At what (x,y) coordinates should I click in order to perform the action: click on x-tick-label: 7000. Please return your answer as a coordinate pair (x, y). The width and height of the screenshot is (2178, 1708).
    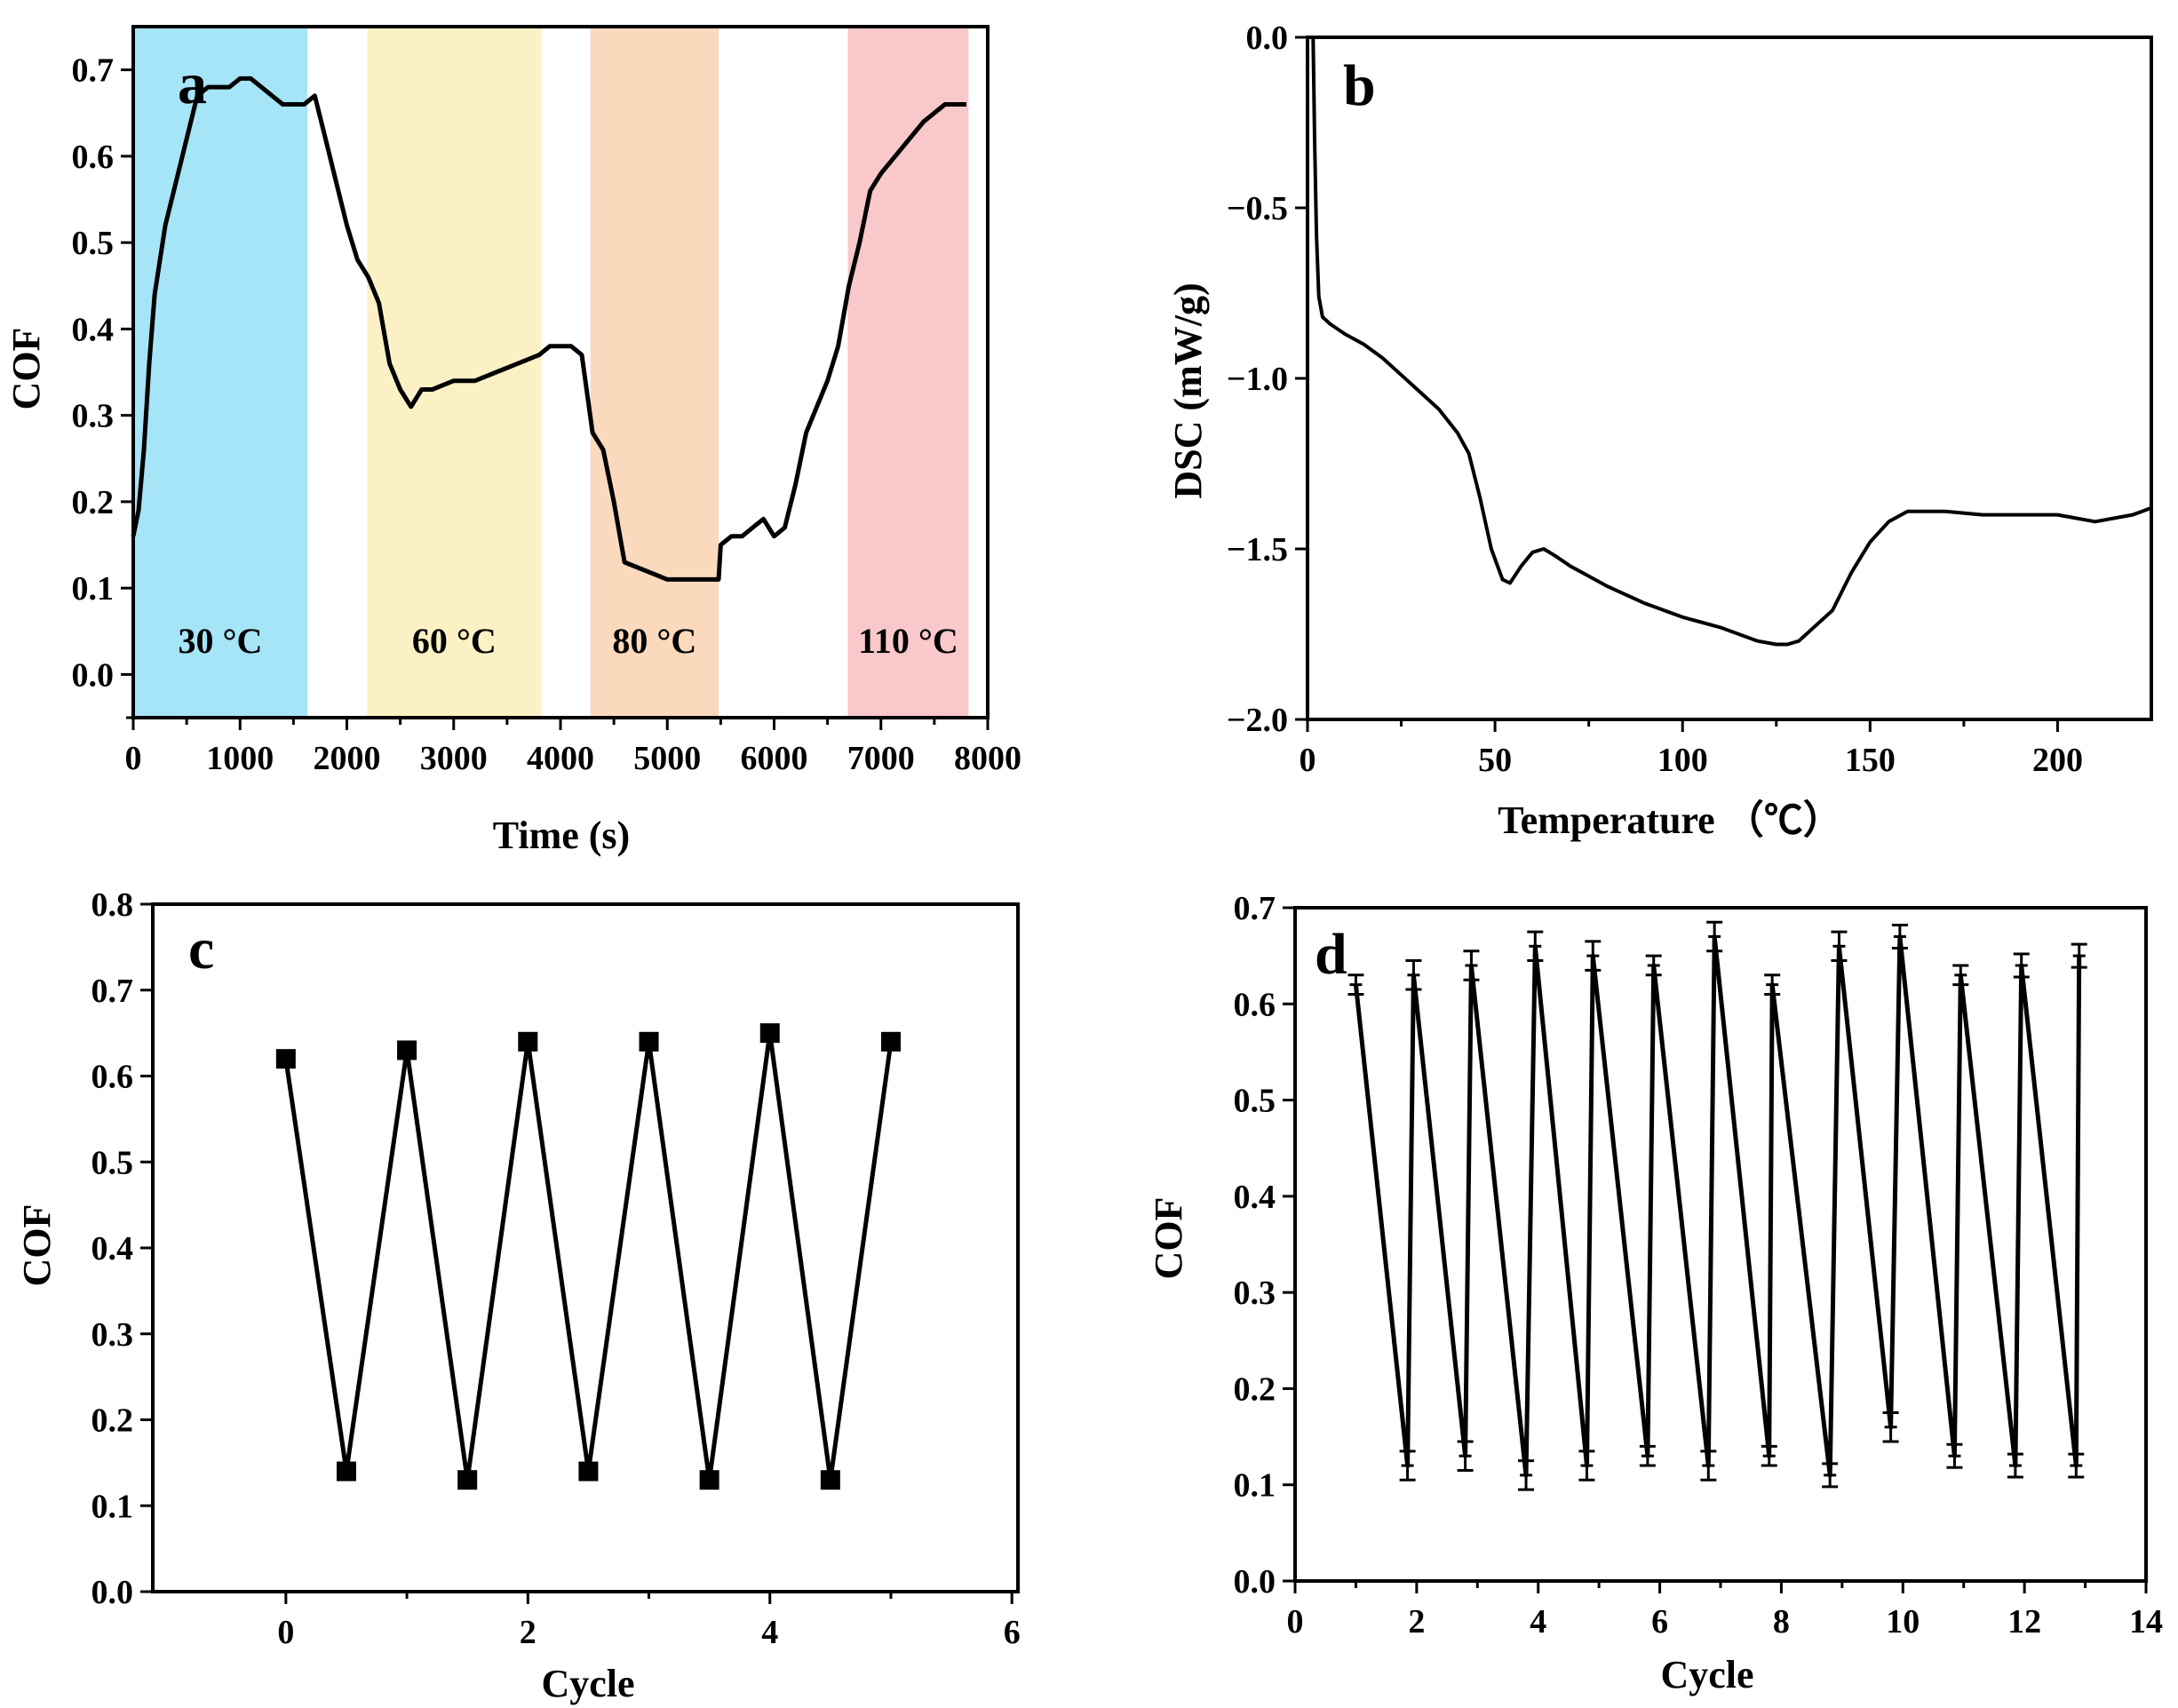
    Looking at the image, I should click on (881, 758).